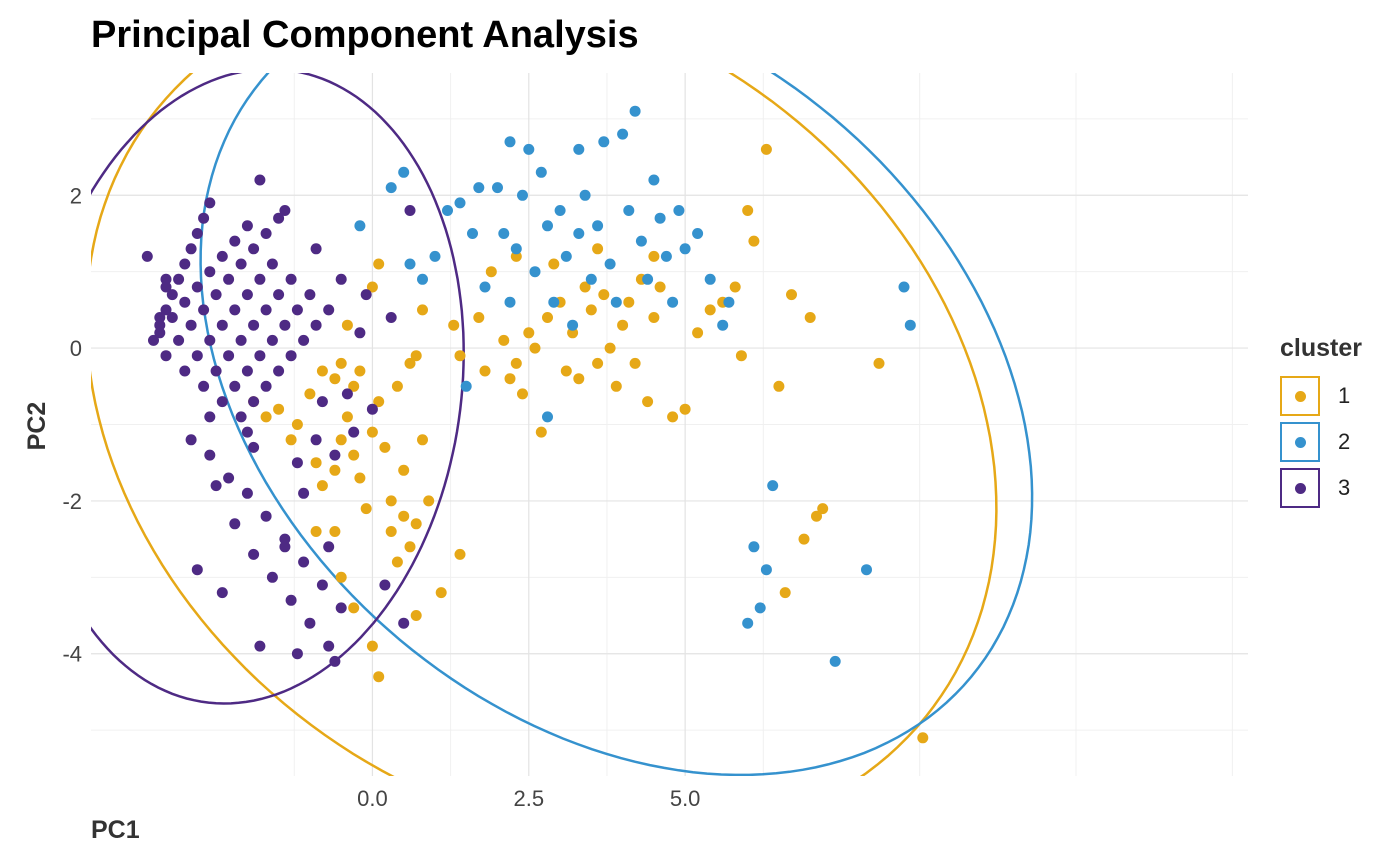 The image size is (1400, 866). Describe the element at coordinates (72, 501) in the screenshot. I see `y-tick-label: -2` at that location.